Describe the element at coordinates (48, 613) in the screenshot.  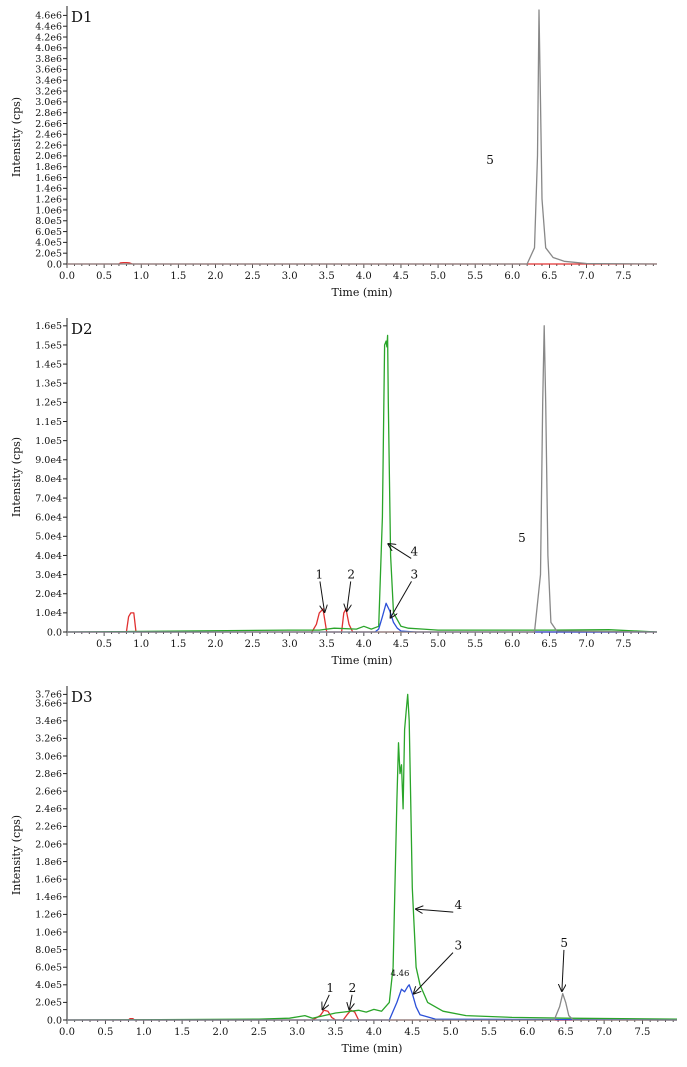
I see `y-tick-label: 1.0e4` at that location.